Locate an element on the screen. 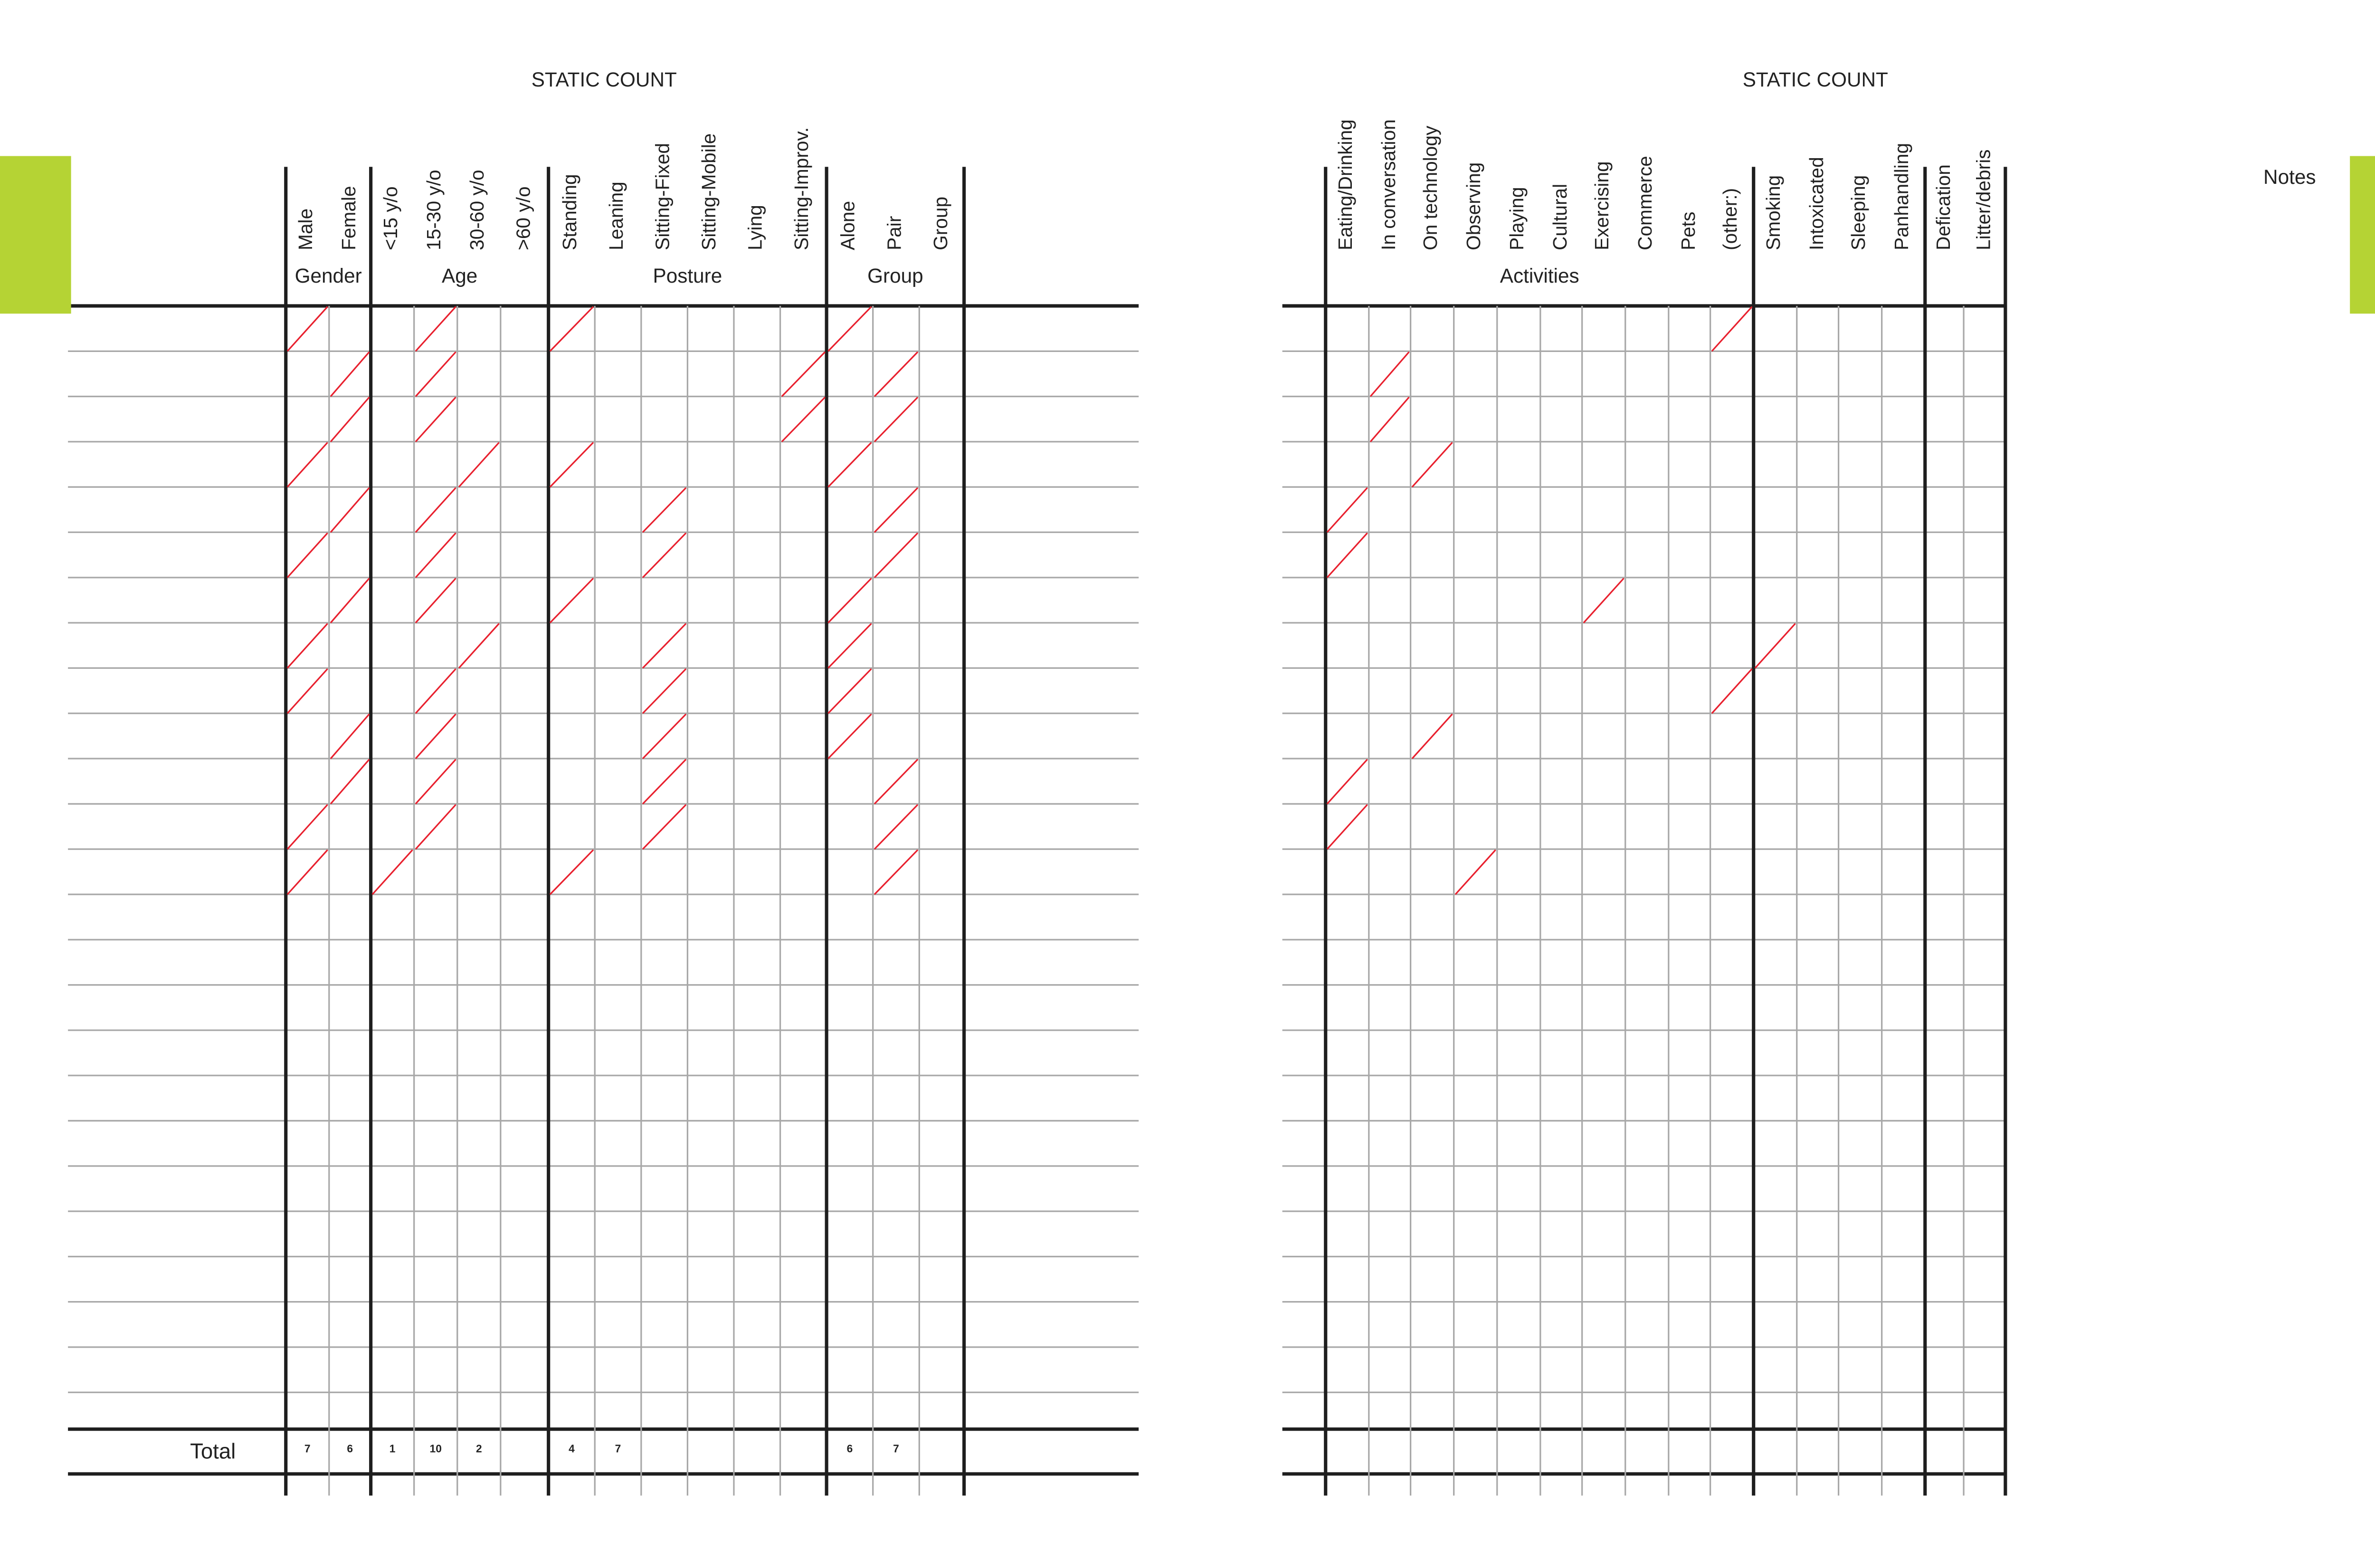 This screenshot has height=1568, width=2375. total-value: 4 is located at coordinates (572, 1449).